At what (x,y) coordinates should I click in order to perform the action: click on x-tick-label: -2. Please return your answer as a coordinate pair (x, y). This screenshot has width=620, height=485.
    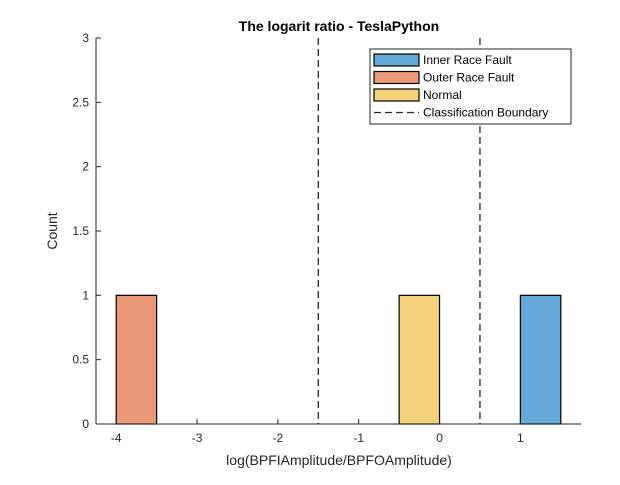
    Looking at the image, I should click on (278, 438).